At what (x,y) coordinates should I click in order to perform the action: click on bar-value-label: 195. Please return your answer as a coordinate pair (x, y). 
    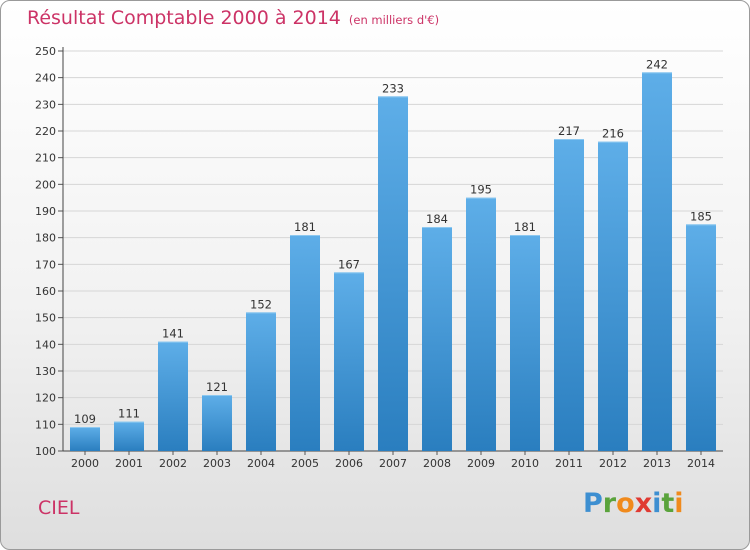
    Looking at the image, I should click on (481, 190).